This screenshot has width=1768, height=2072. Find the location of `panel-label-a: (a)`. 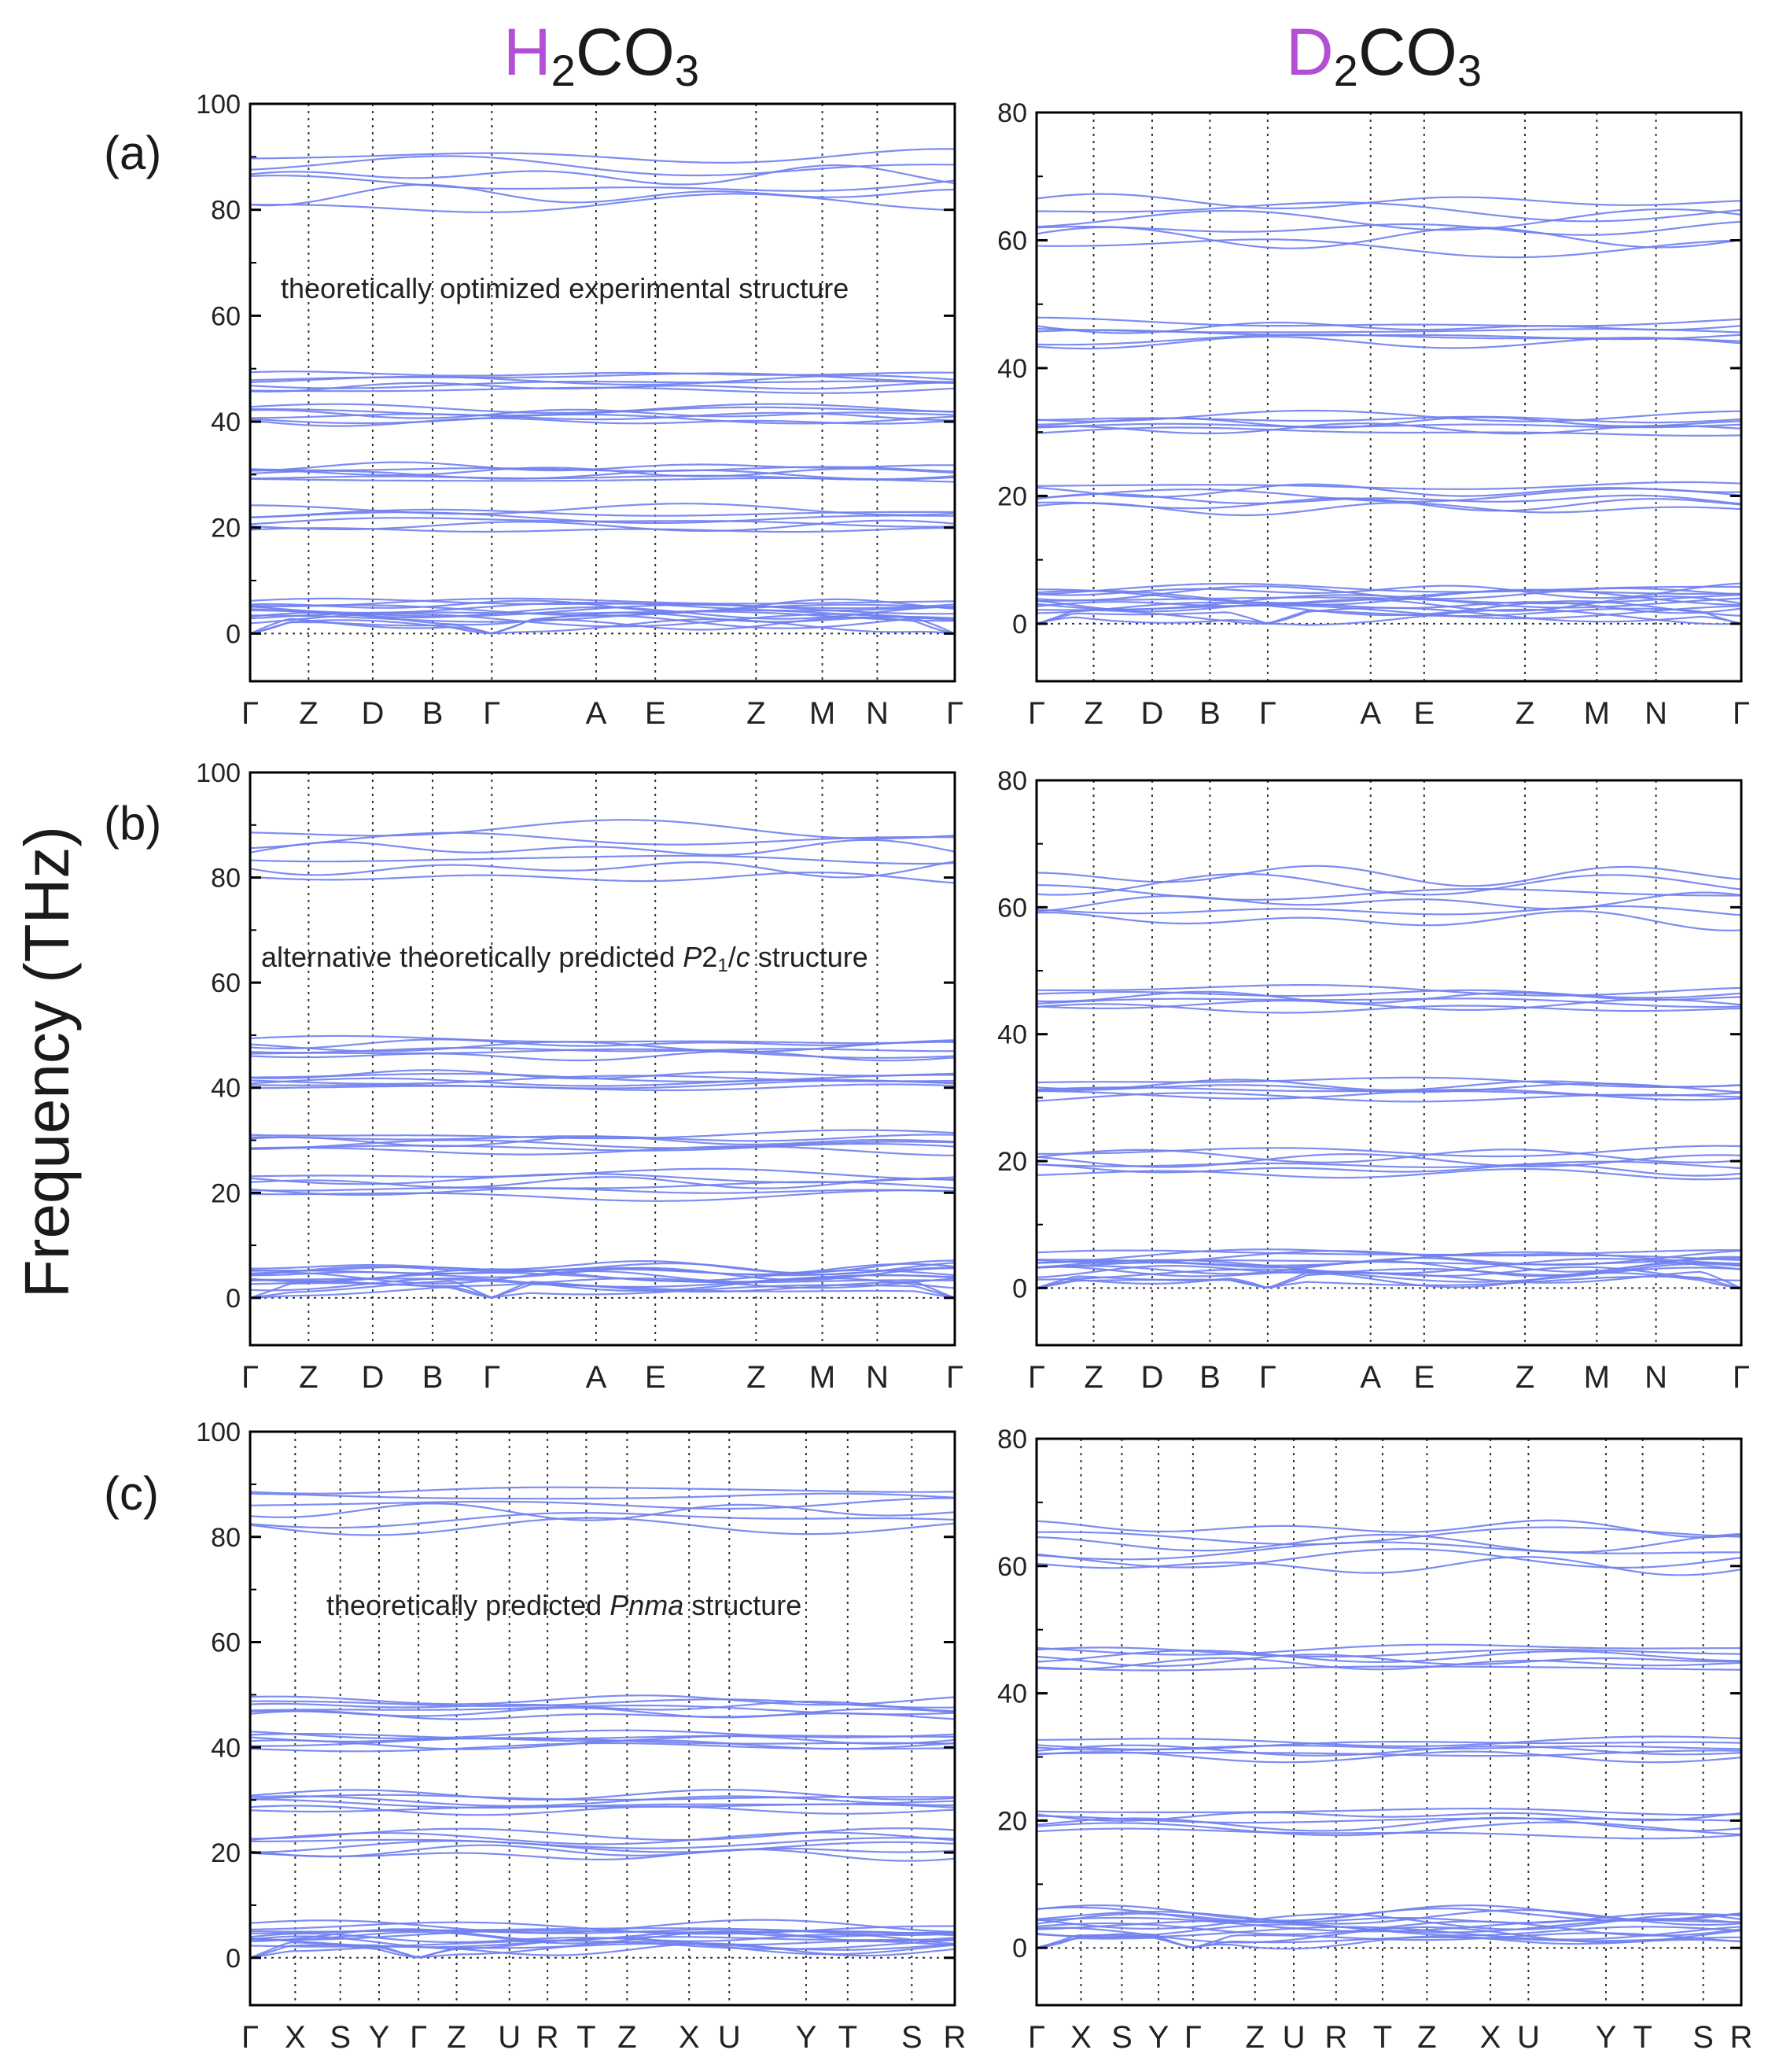

panel-label-a: (a) is located at coordinates (133, 153).